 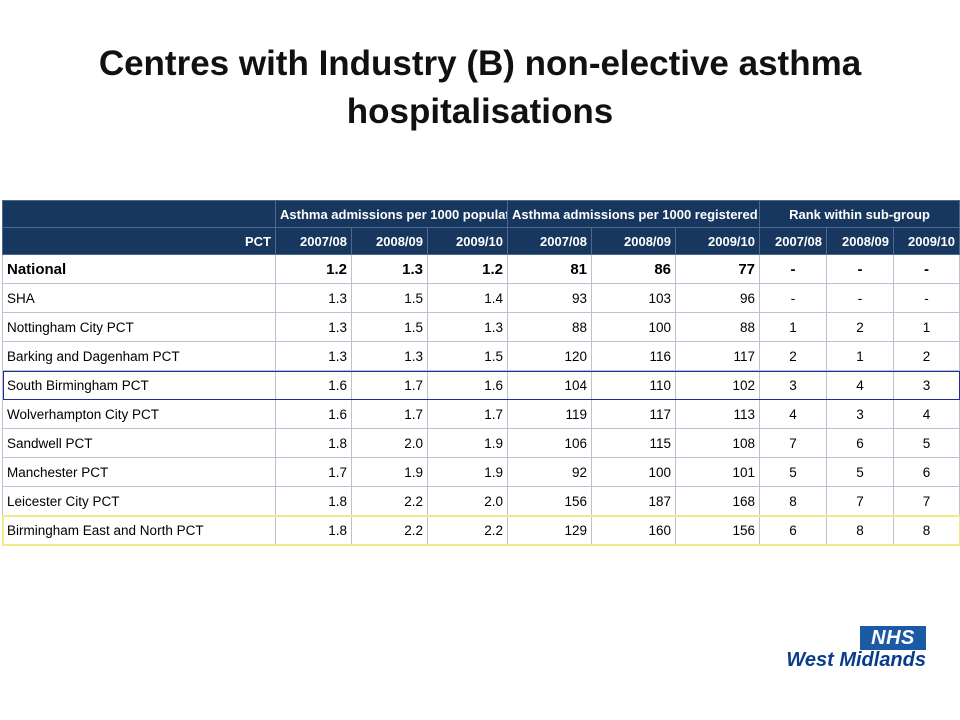 What do you see at coordinates (859, 214) in the screenshot?
I see `group-header-rank: Rank within sub-group` at bounding box center [859, 214].